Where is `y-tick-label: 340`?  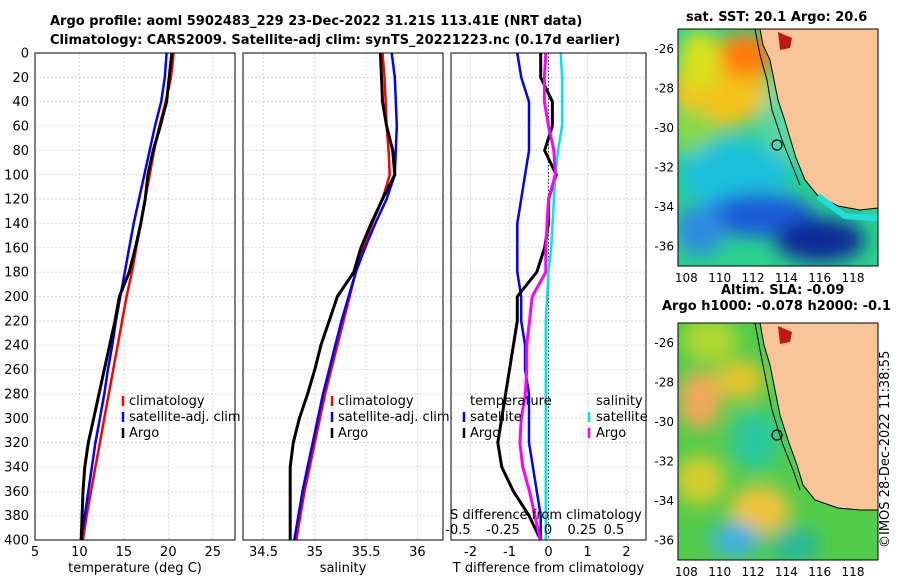
y-tick-label: 340 is located at coordinates (16, 467).